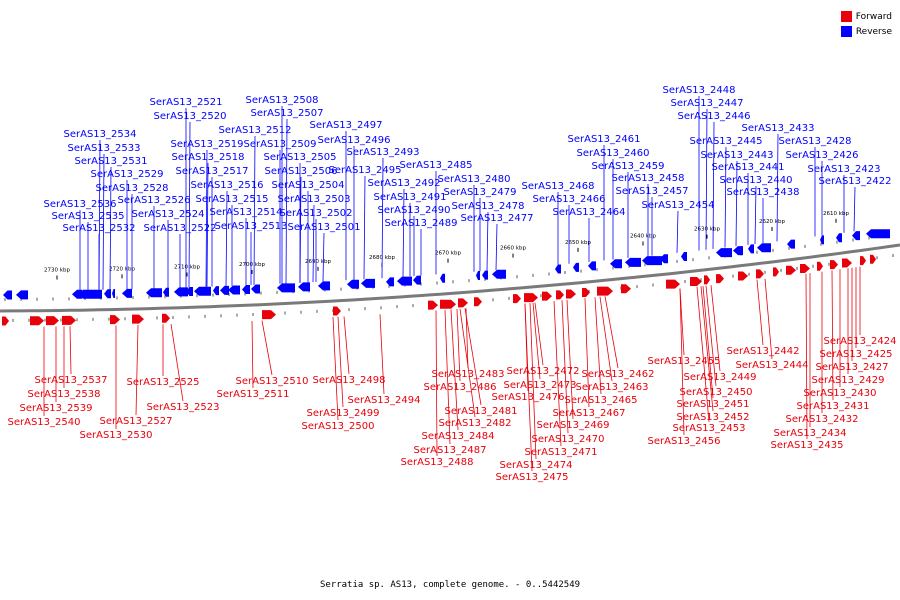 Image resolution: width=900 pixels, height=600 pixels. I want to click on reverse-gene-label: SerAS13_2459, so click(628, 166).